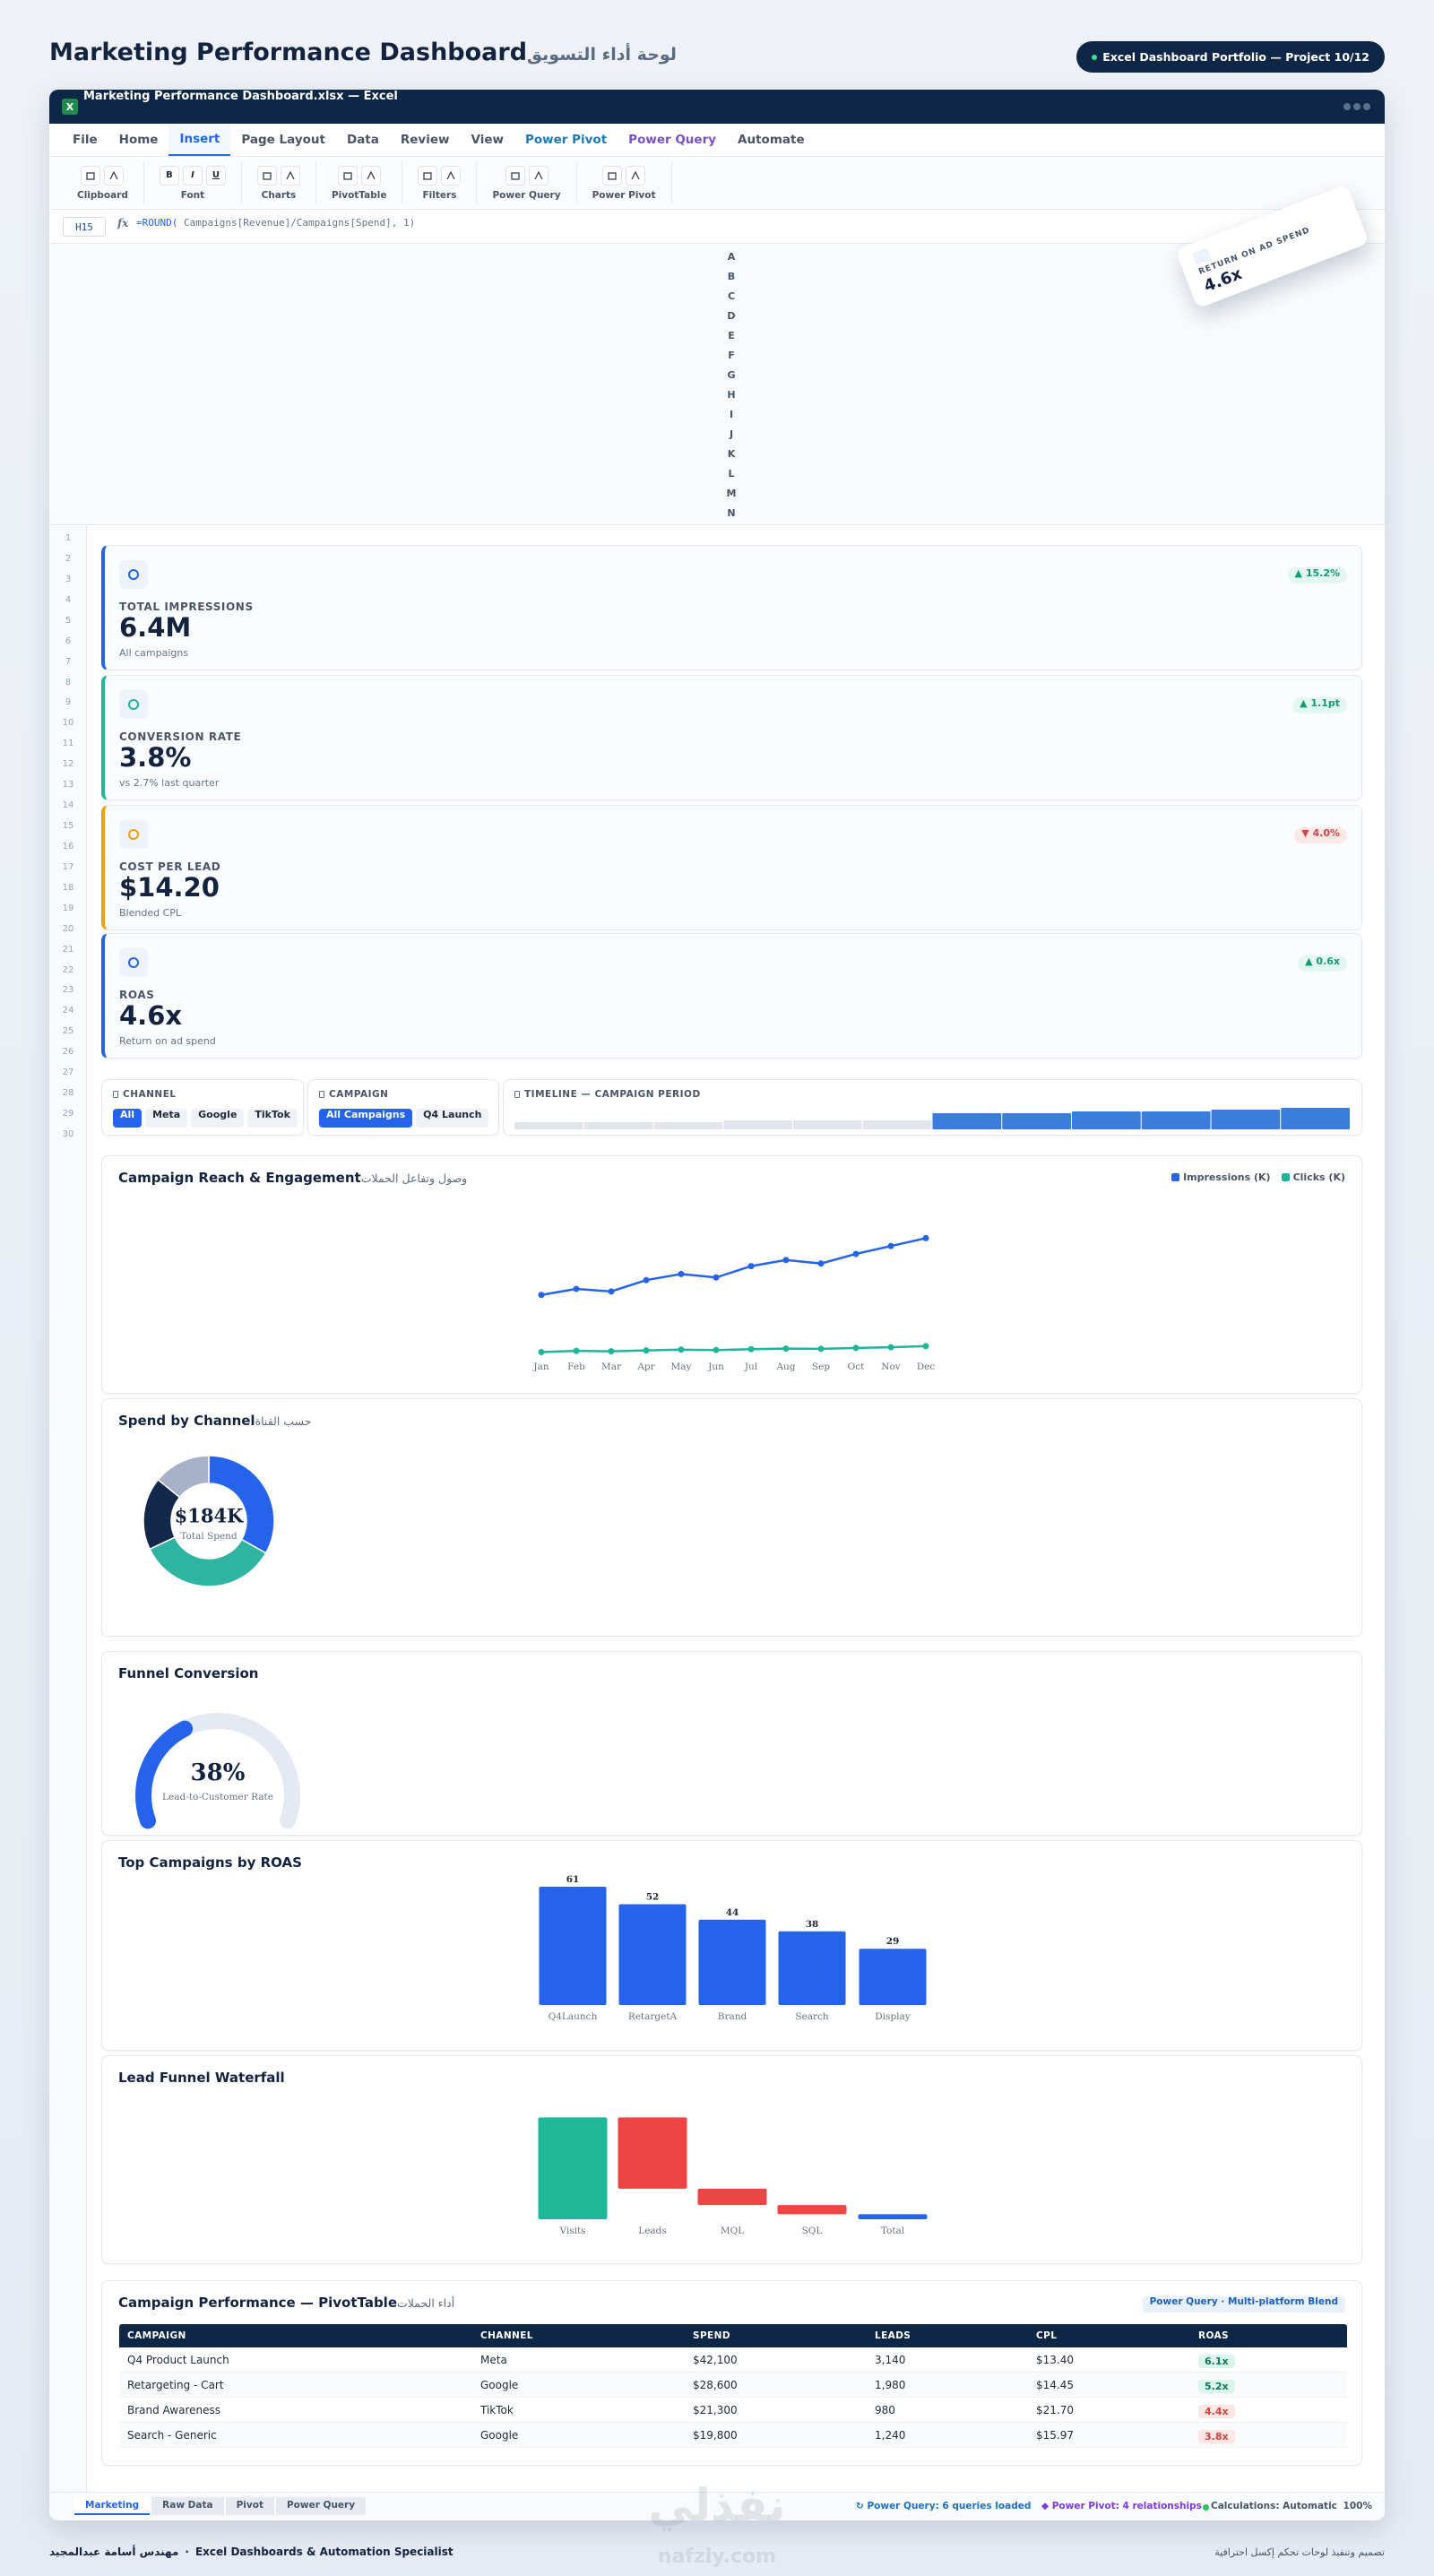  Describe the element at coordinates (353, 1094) in the screenshot. I see `filter-label-row: CAMPAIGN` at that location.